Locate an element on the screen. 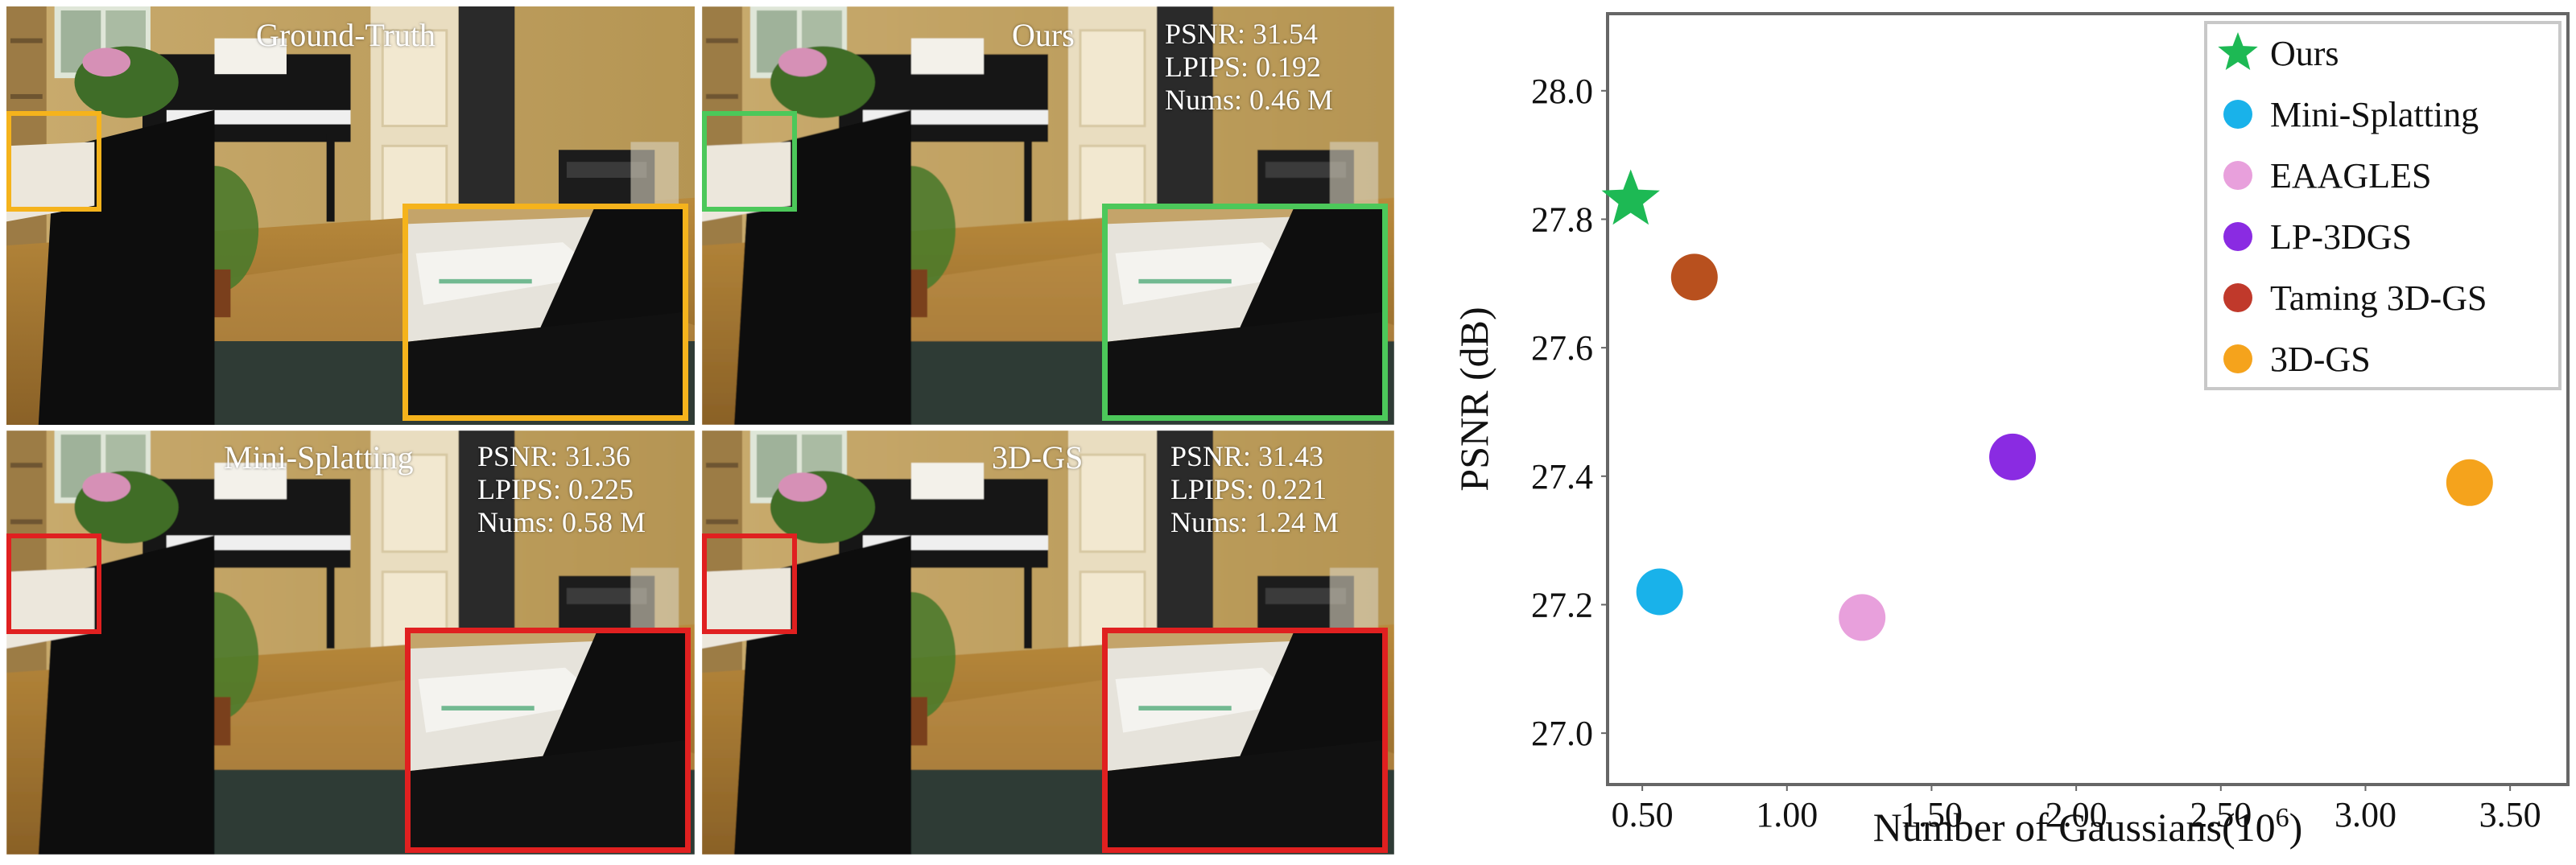 The height and width of the screenshot is (865, 2576). x-tick-label: 3.00 is located at coordinates (2365, 814).